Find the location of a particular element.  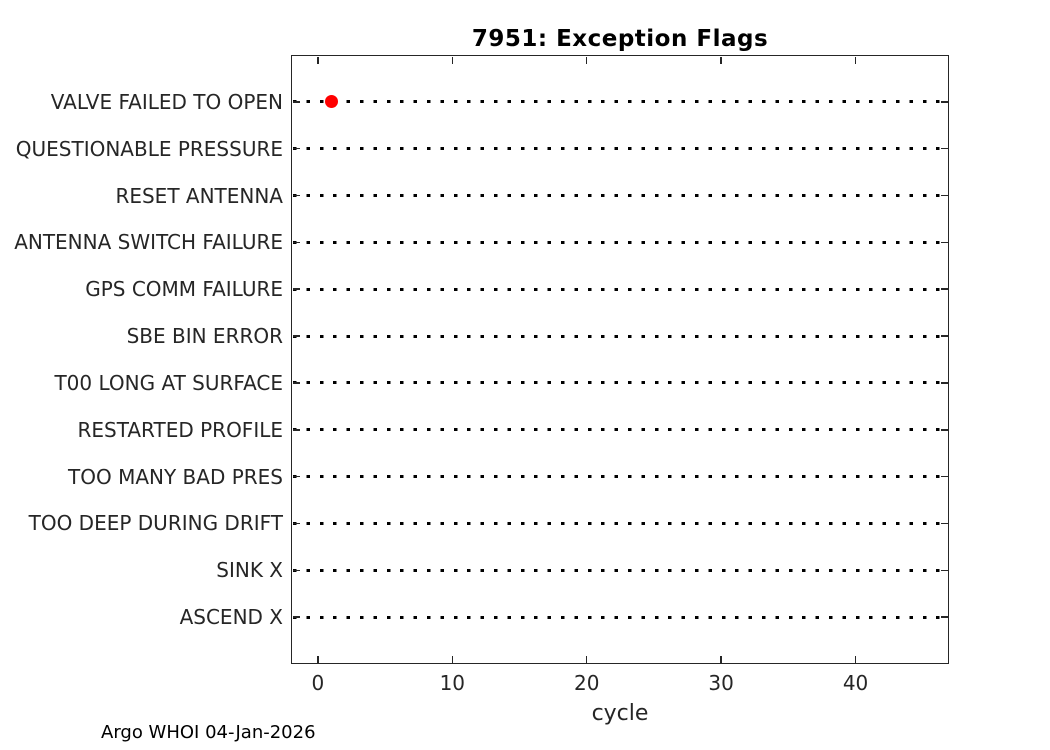

y-tick-label: GPS COMM FAILURE is located at coordinates (184, 289).